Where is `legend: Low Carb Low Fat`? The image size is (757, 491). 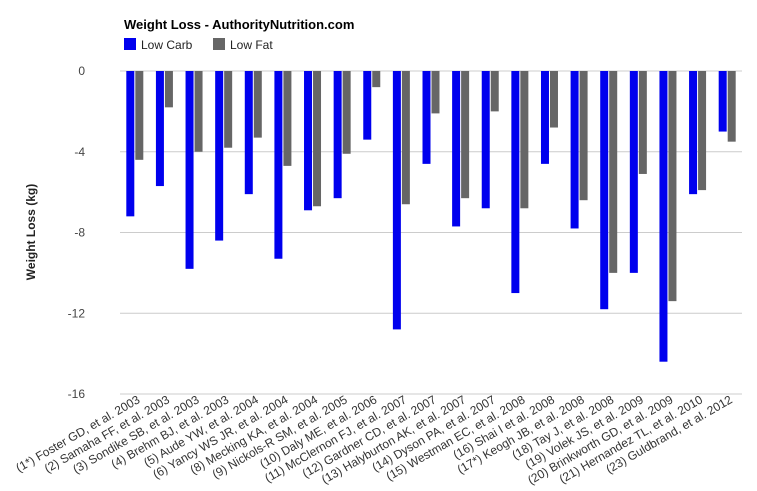 legend: Low Carb Low Fat is located at coordinates (198, 45).